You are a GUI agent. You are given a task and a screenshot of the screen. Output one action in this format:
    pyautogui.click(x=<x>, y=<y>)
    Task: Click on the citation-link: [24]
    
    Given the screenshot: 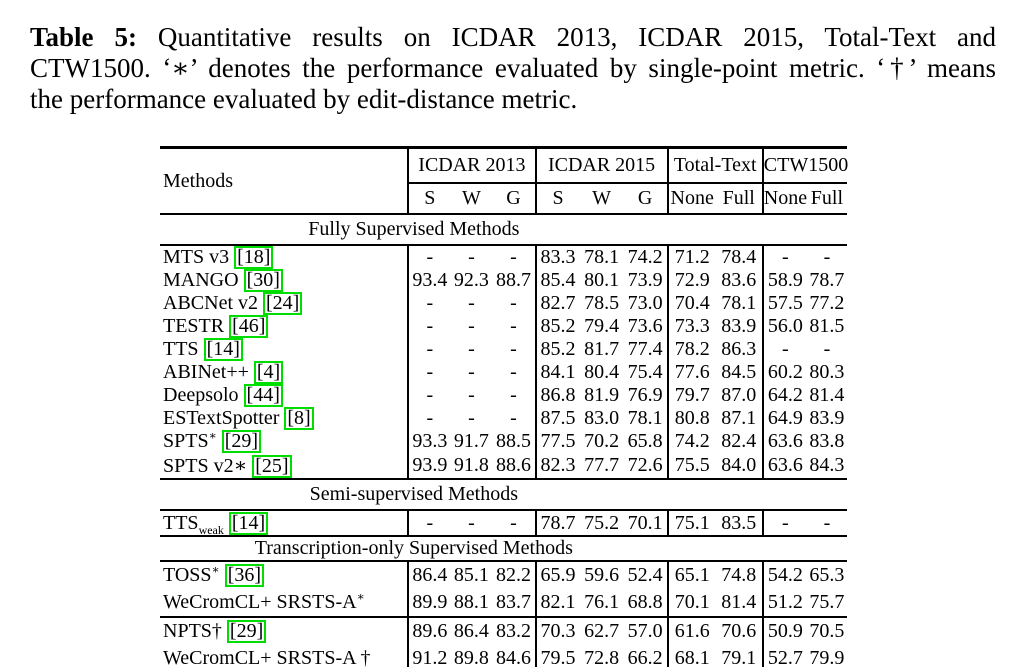 What is the action you would take?
    pyautogui.click(x=283, y=303)
    